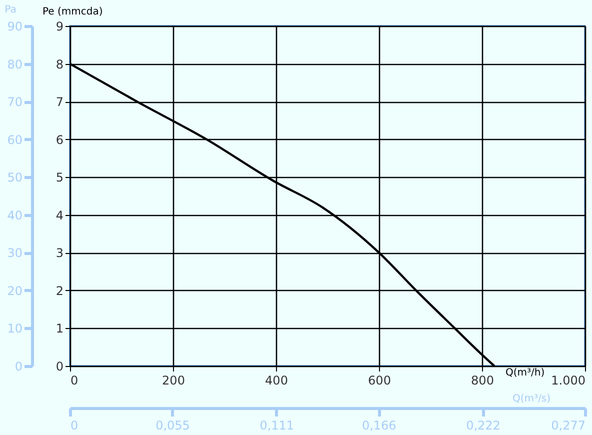  What do you see at coordinates (60, 367) in the screenshot?
I see `y-tick-label: 0` at bounding box center [60, 367].